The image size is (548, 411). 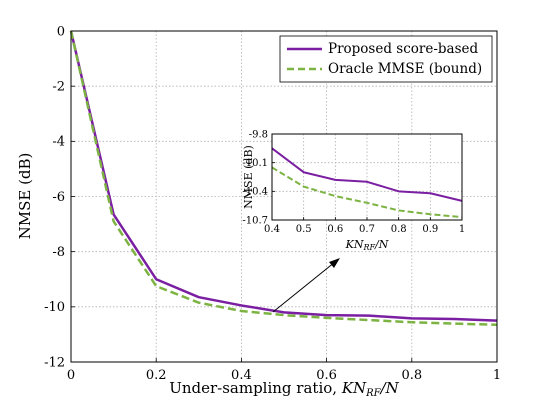 What do you see at coordinates (54, 307) in the screenshot?
I see `y-tick-label: -10` at bounding box center [54, 307].